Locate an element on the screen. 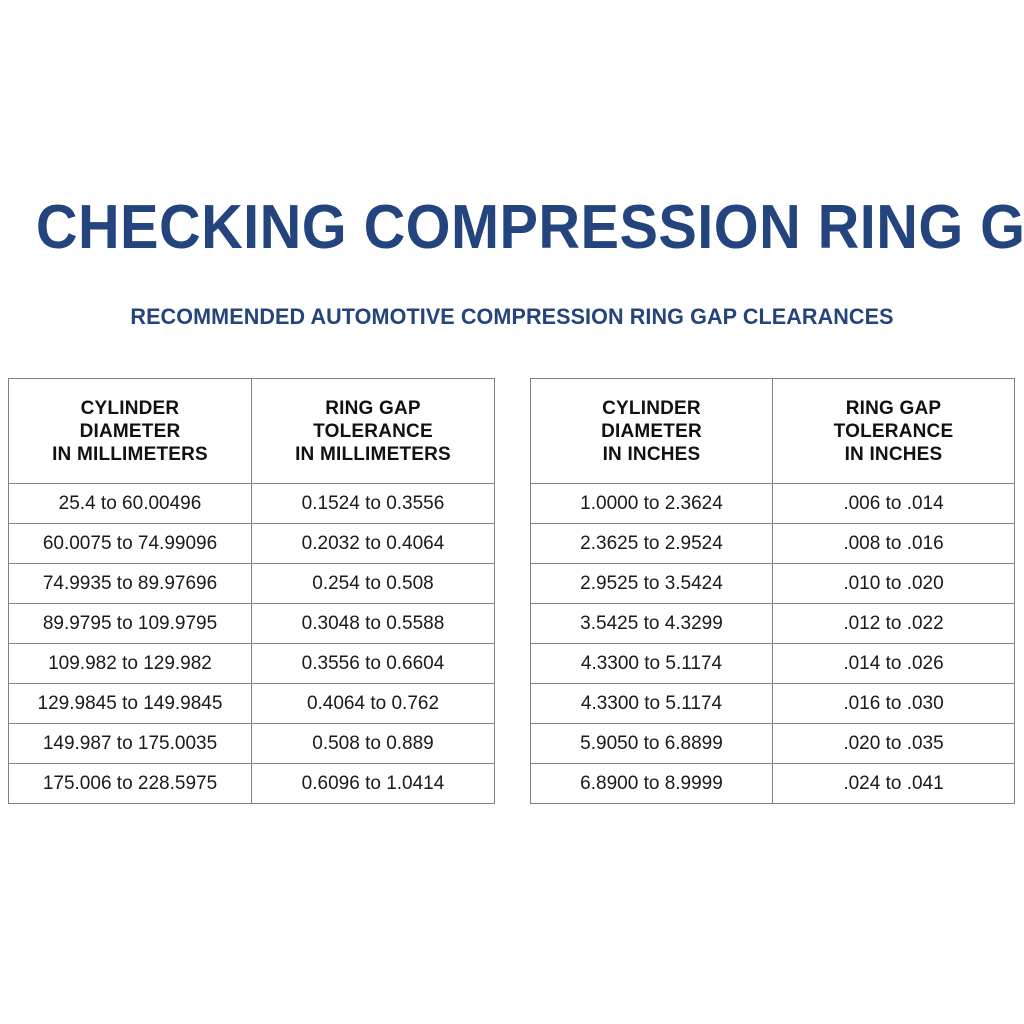 This screenshot has width=1024, height=1024. table-row: 2.3625 to 2.9524 .008 to .016 is located at coordinates (772, 543).